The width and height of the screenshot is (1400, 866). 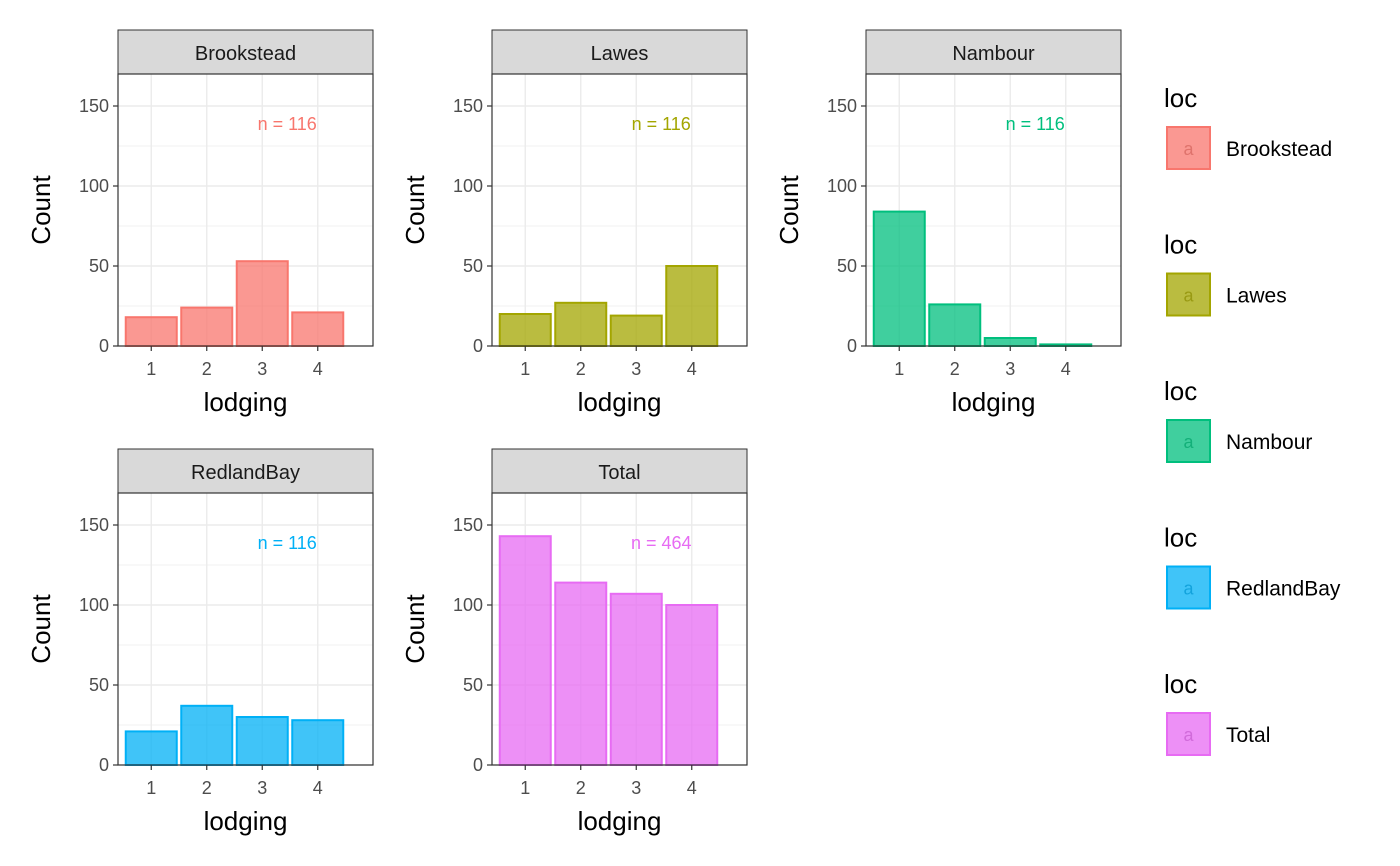 I want to click on facet-strip-label: Lawes, so click(x=620, y=54).